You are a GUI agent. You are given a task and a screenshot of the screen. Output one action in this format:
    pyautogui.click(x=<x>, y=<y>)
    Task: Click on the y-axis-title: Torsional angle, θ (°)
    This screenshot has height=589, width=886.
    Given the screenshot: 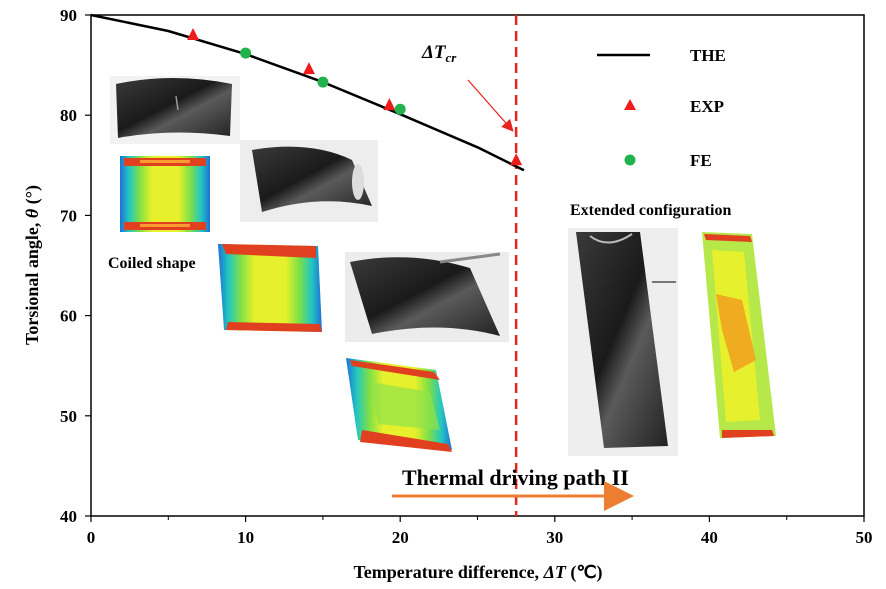 What is the action you would take?
    pyautogui.click(x=32, y=265)
    